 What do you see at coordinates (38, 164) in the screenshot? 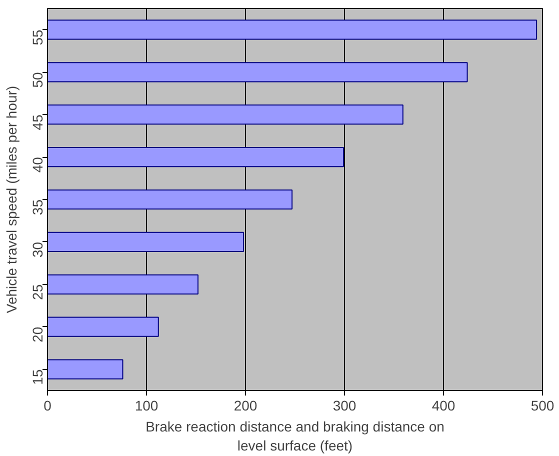
I see `y-tick-label: 40` at bounding box center [38, 164].